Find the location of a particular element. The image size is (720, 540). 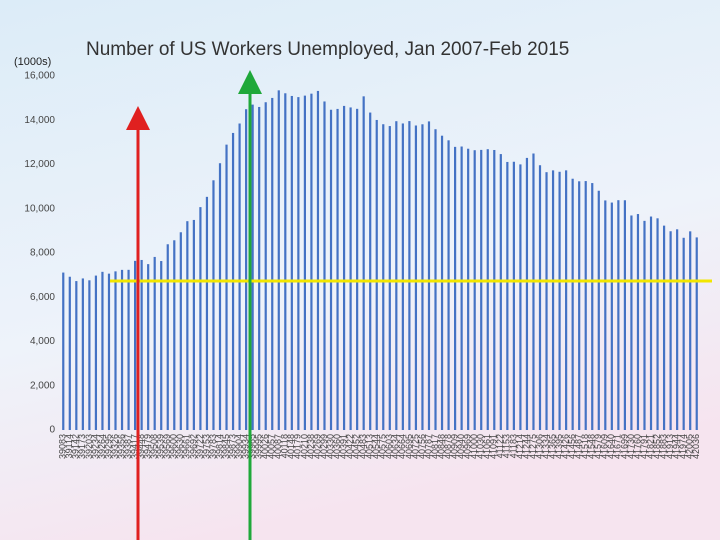

y-tick-label: 0 is located at coordinates (52, 430).